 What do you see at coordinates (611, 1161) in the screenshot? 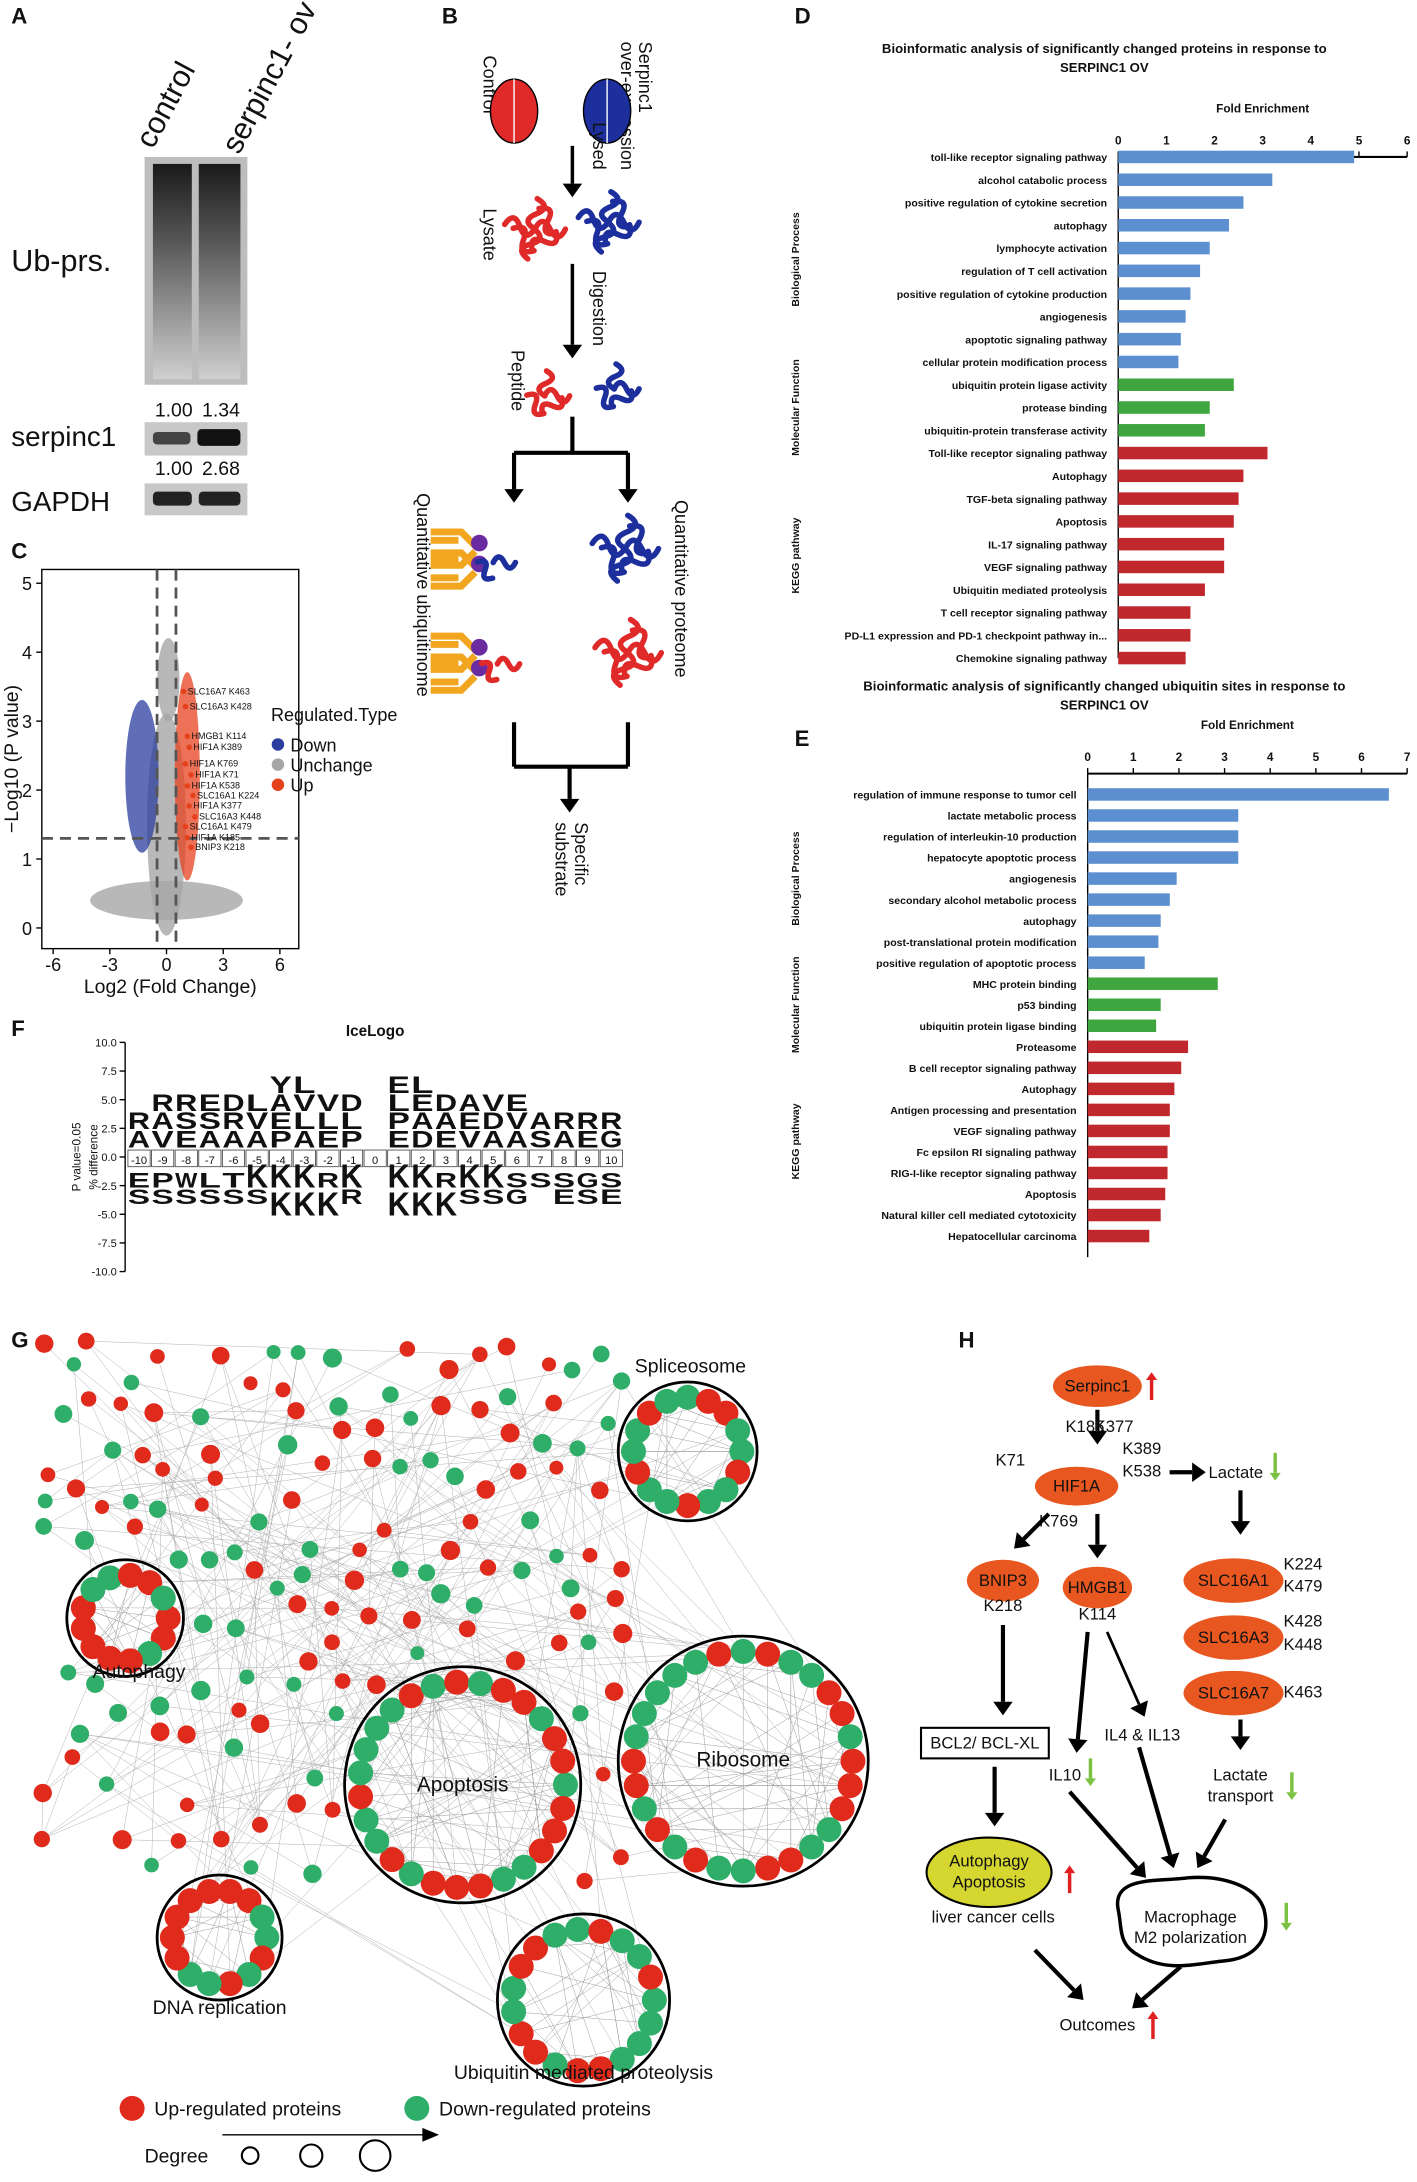
I see `position-label: 10` at bounding box center [611, 1161].